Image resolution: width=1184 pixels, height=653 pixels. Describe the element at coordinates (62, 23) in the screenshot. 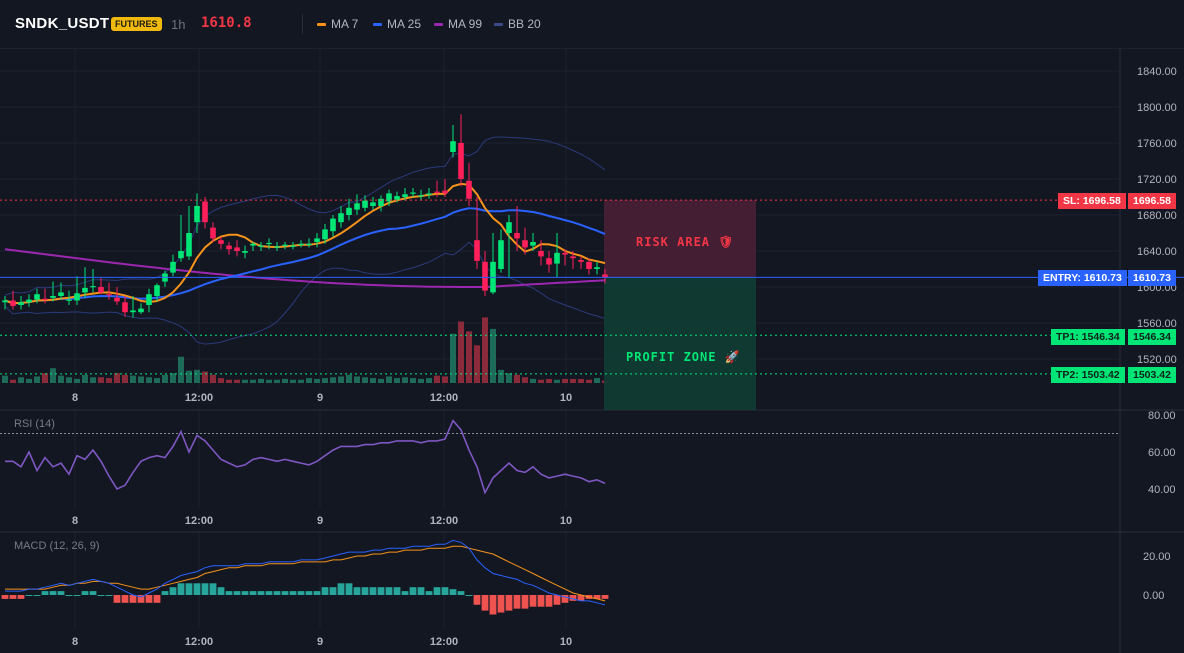

I see `symbol-name: SNDK_USDT` at that location.